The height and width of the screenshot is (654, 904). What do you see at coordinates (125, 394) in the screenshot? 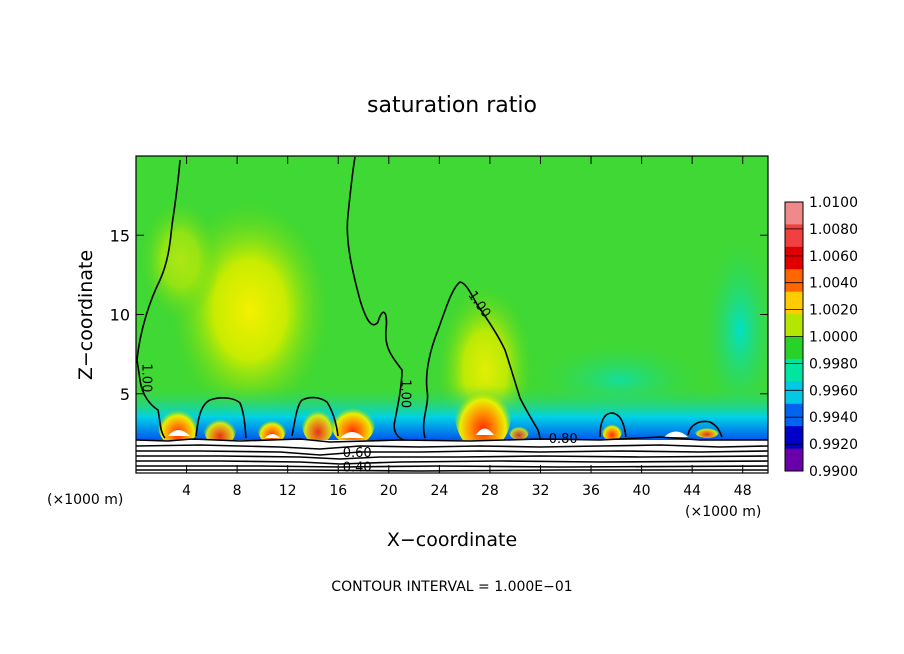
I see `y-tick-label: 5` at bounding box center [125, 394].